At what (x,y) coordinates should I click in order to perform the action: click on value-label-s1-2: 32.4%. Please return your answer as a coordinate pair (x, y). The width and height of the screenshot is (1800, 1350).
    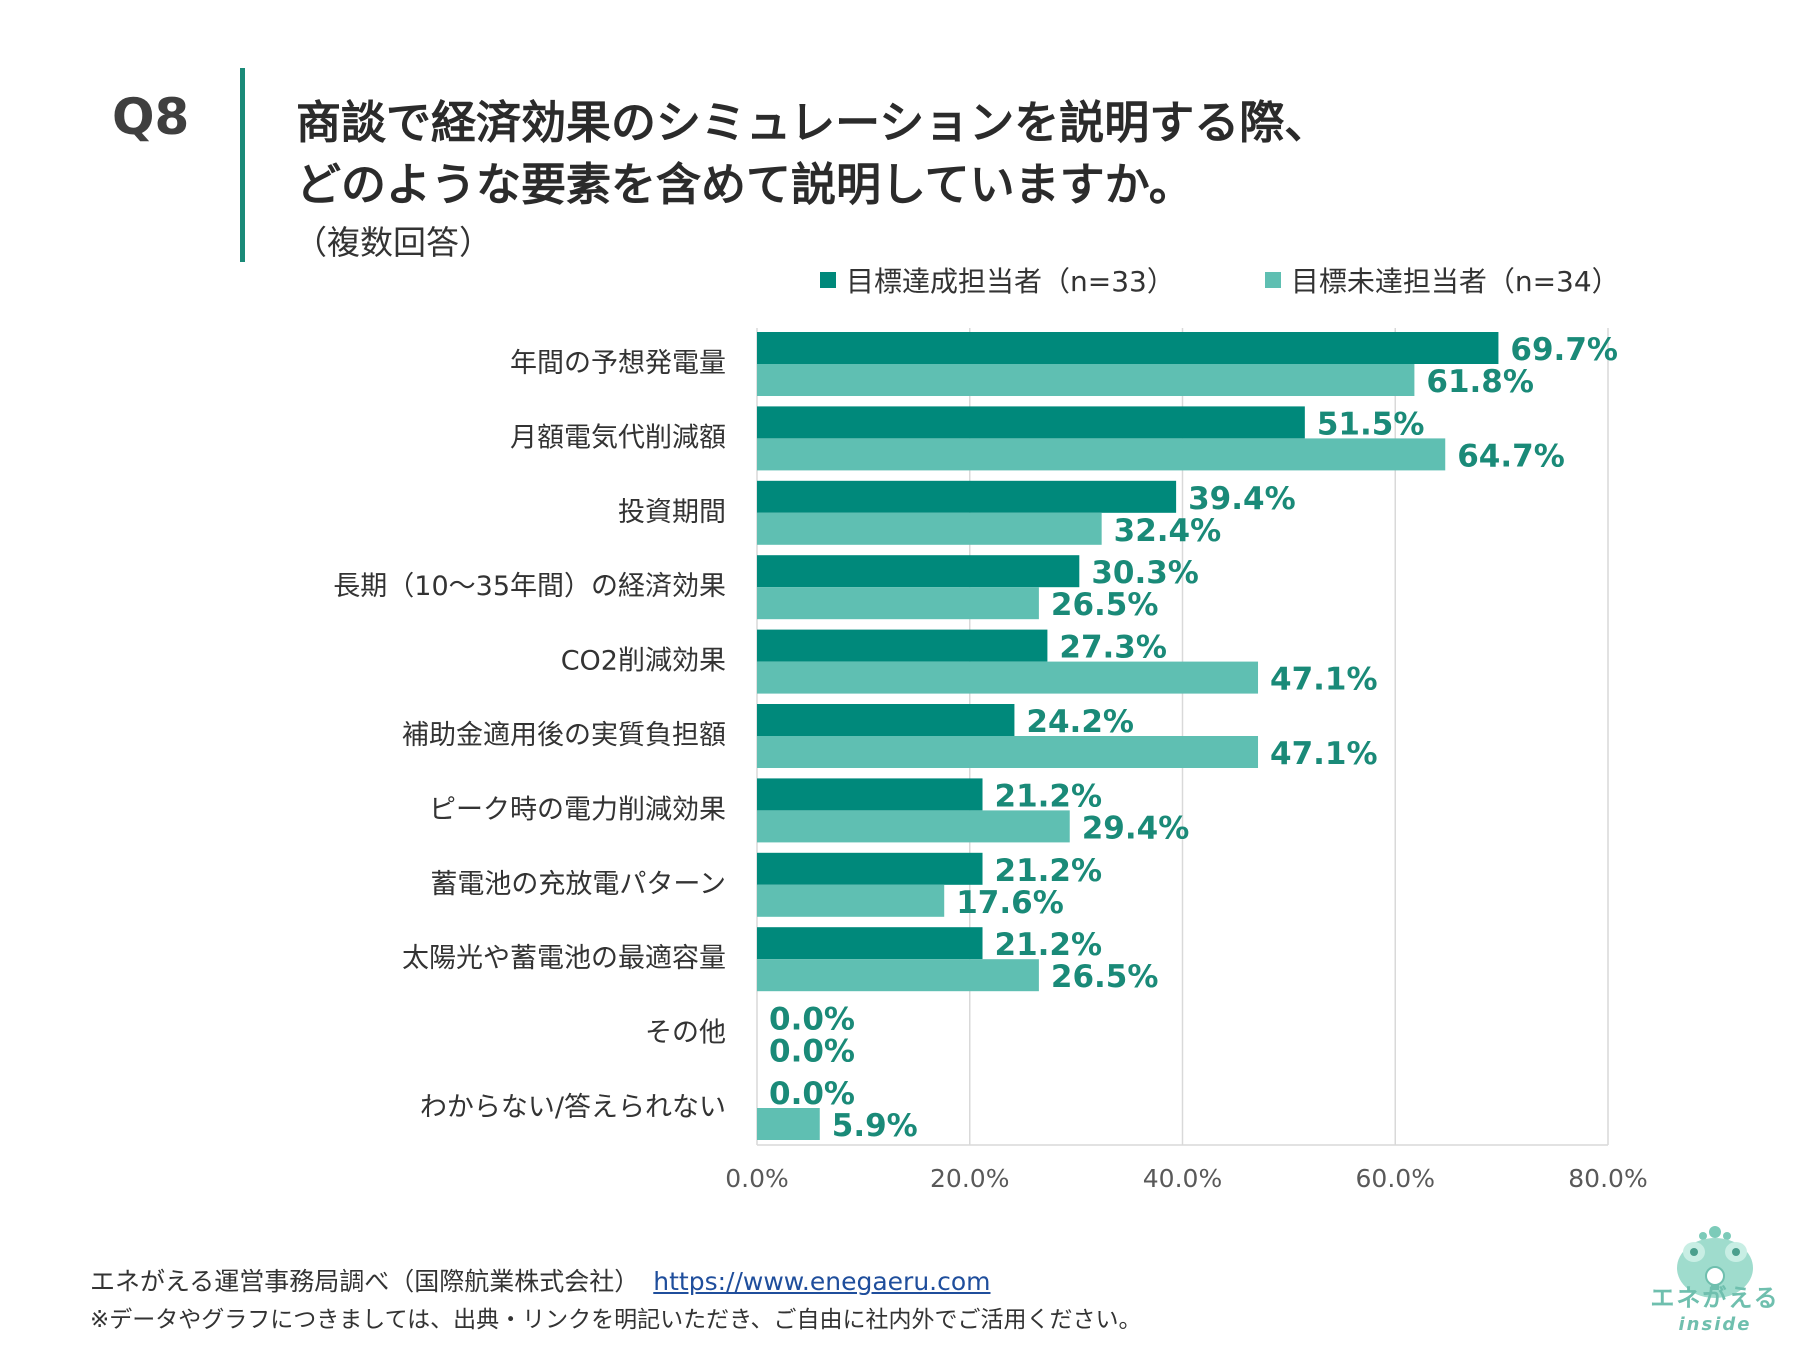
    Looking at the image, I should click on (1168, 531).